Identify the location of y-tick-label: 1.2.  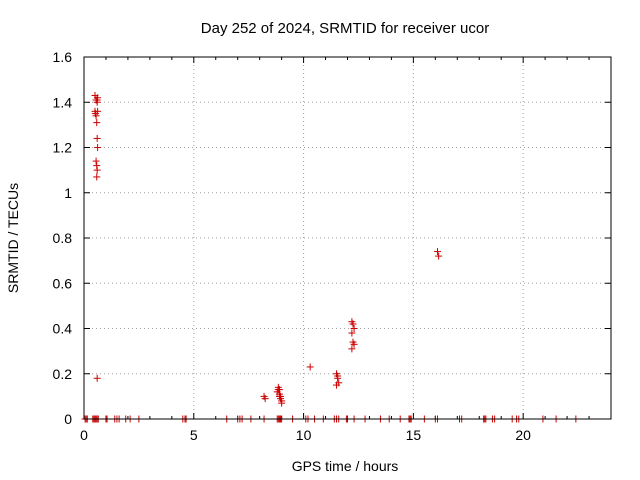
(63, 148).